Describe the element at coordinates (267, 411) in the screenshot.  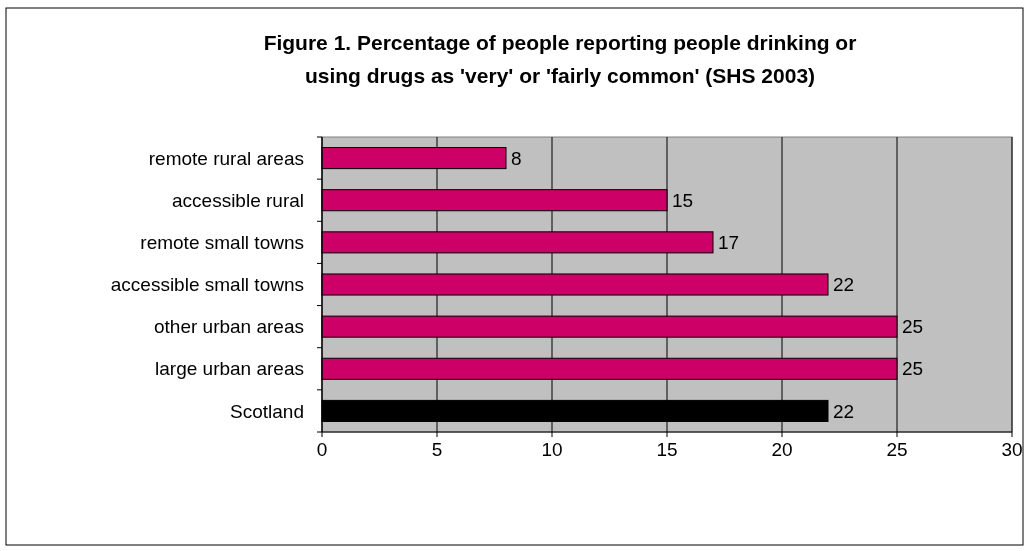
I see `y-tick-label: Scotland` at that location.